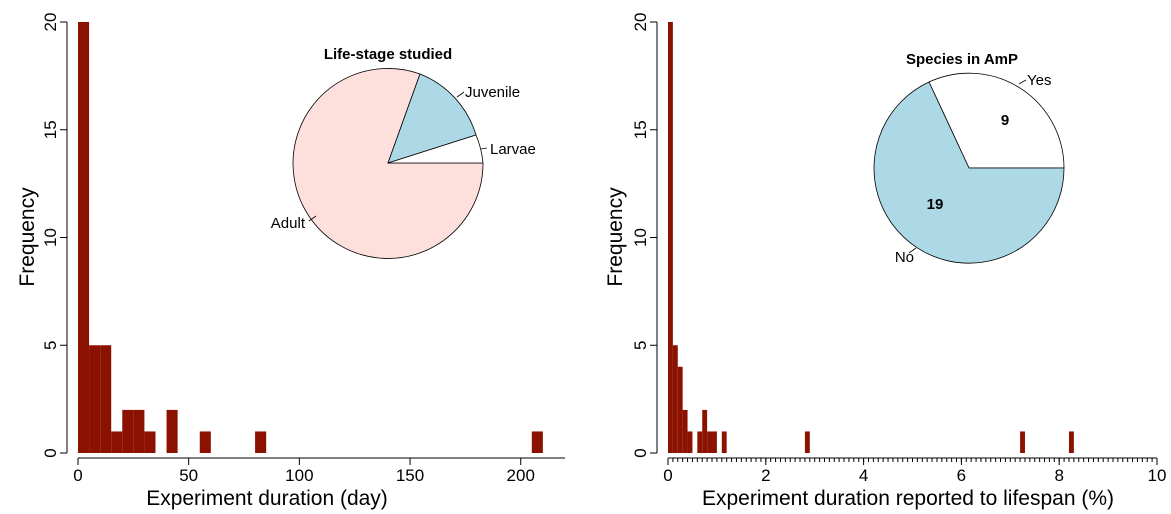 This screenshot has width=1171, height=514. Describe the element at coordinates (615, 237) in the screenshot. I see `right-y-axis-label: Frequency` at that location.